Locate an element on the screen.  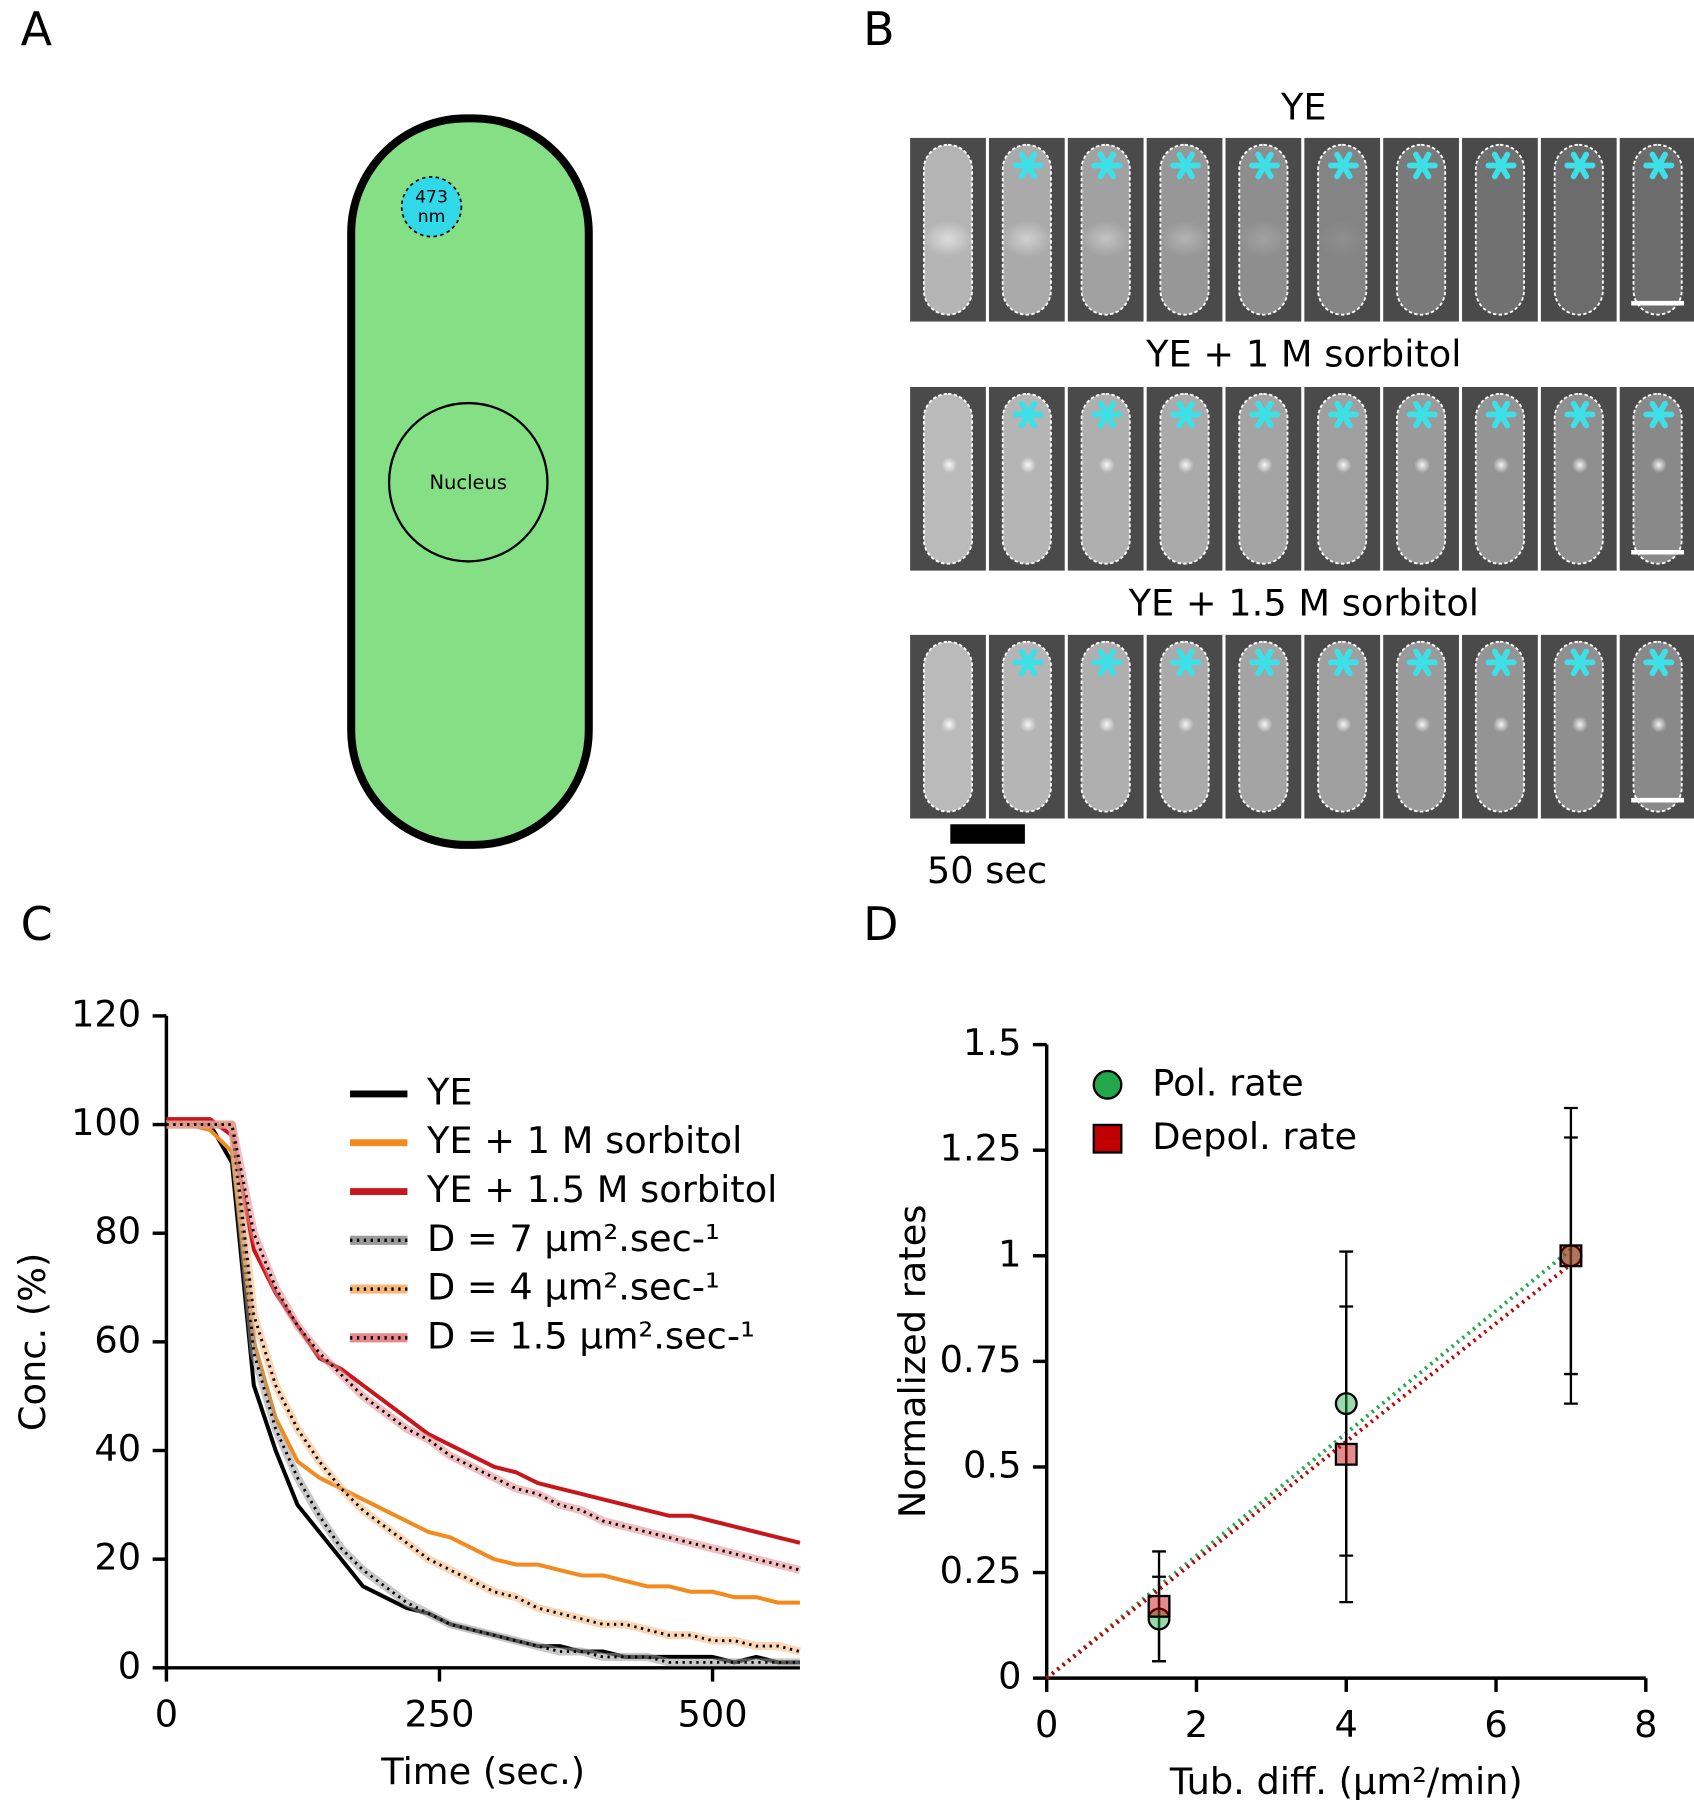
laser-label: nm is located at coordinates (432, 217).